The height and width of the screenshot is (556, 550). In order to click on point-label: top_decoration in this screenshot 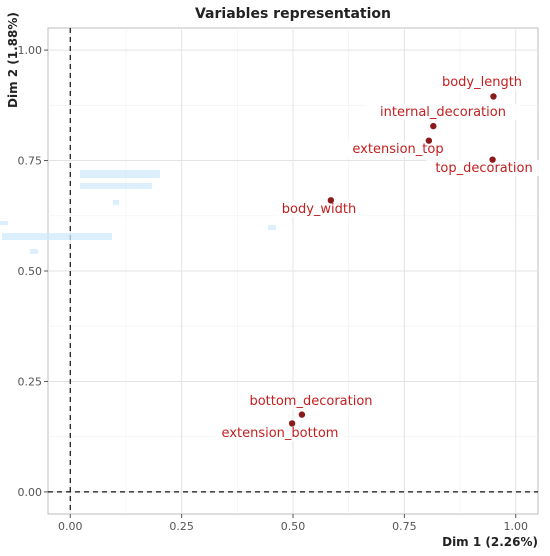, I will do `click(483, 168)`.